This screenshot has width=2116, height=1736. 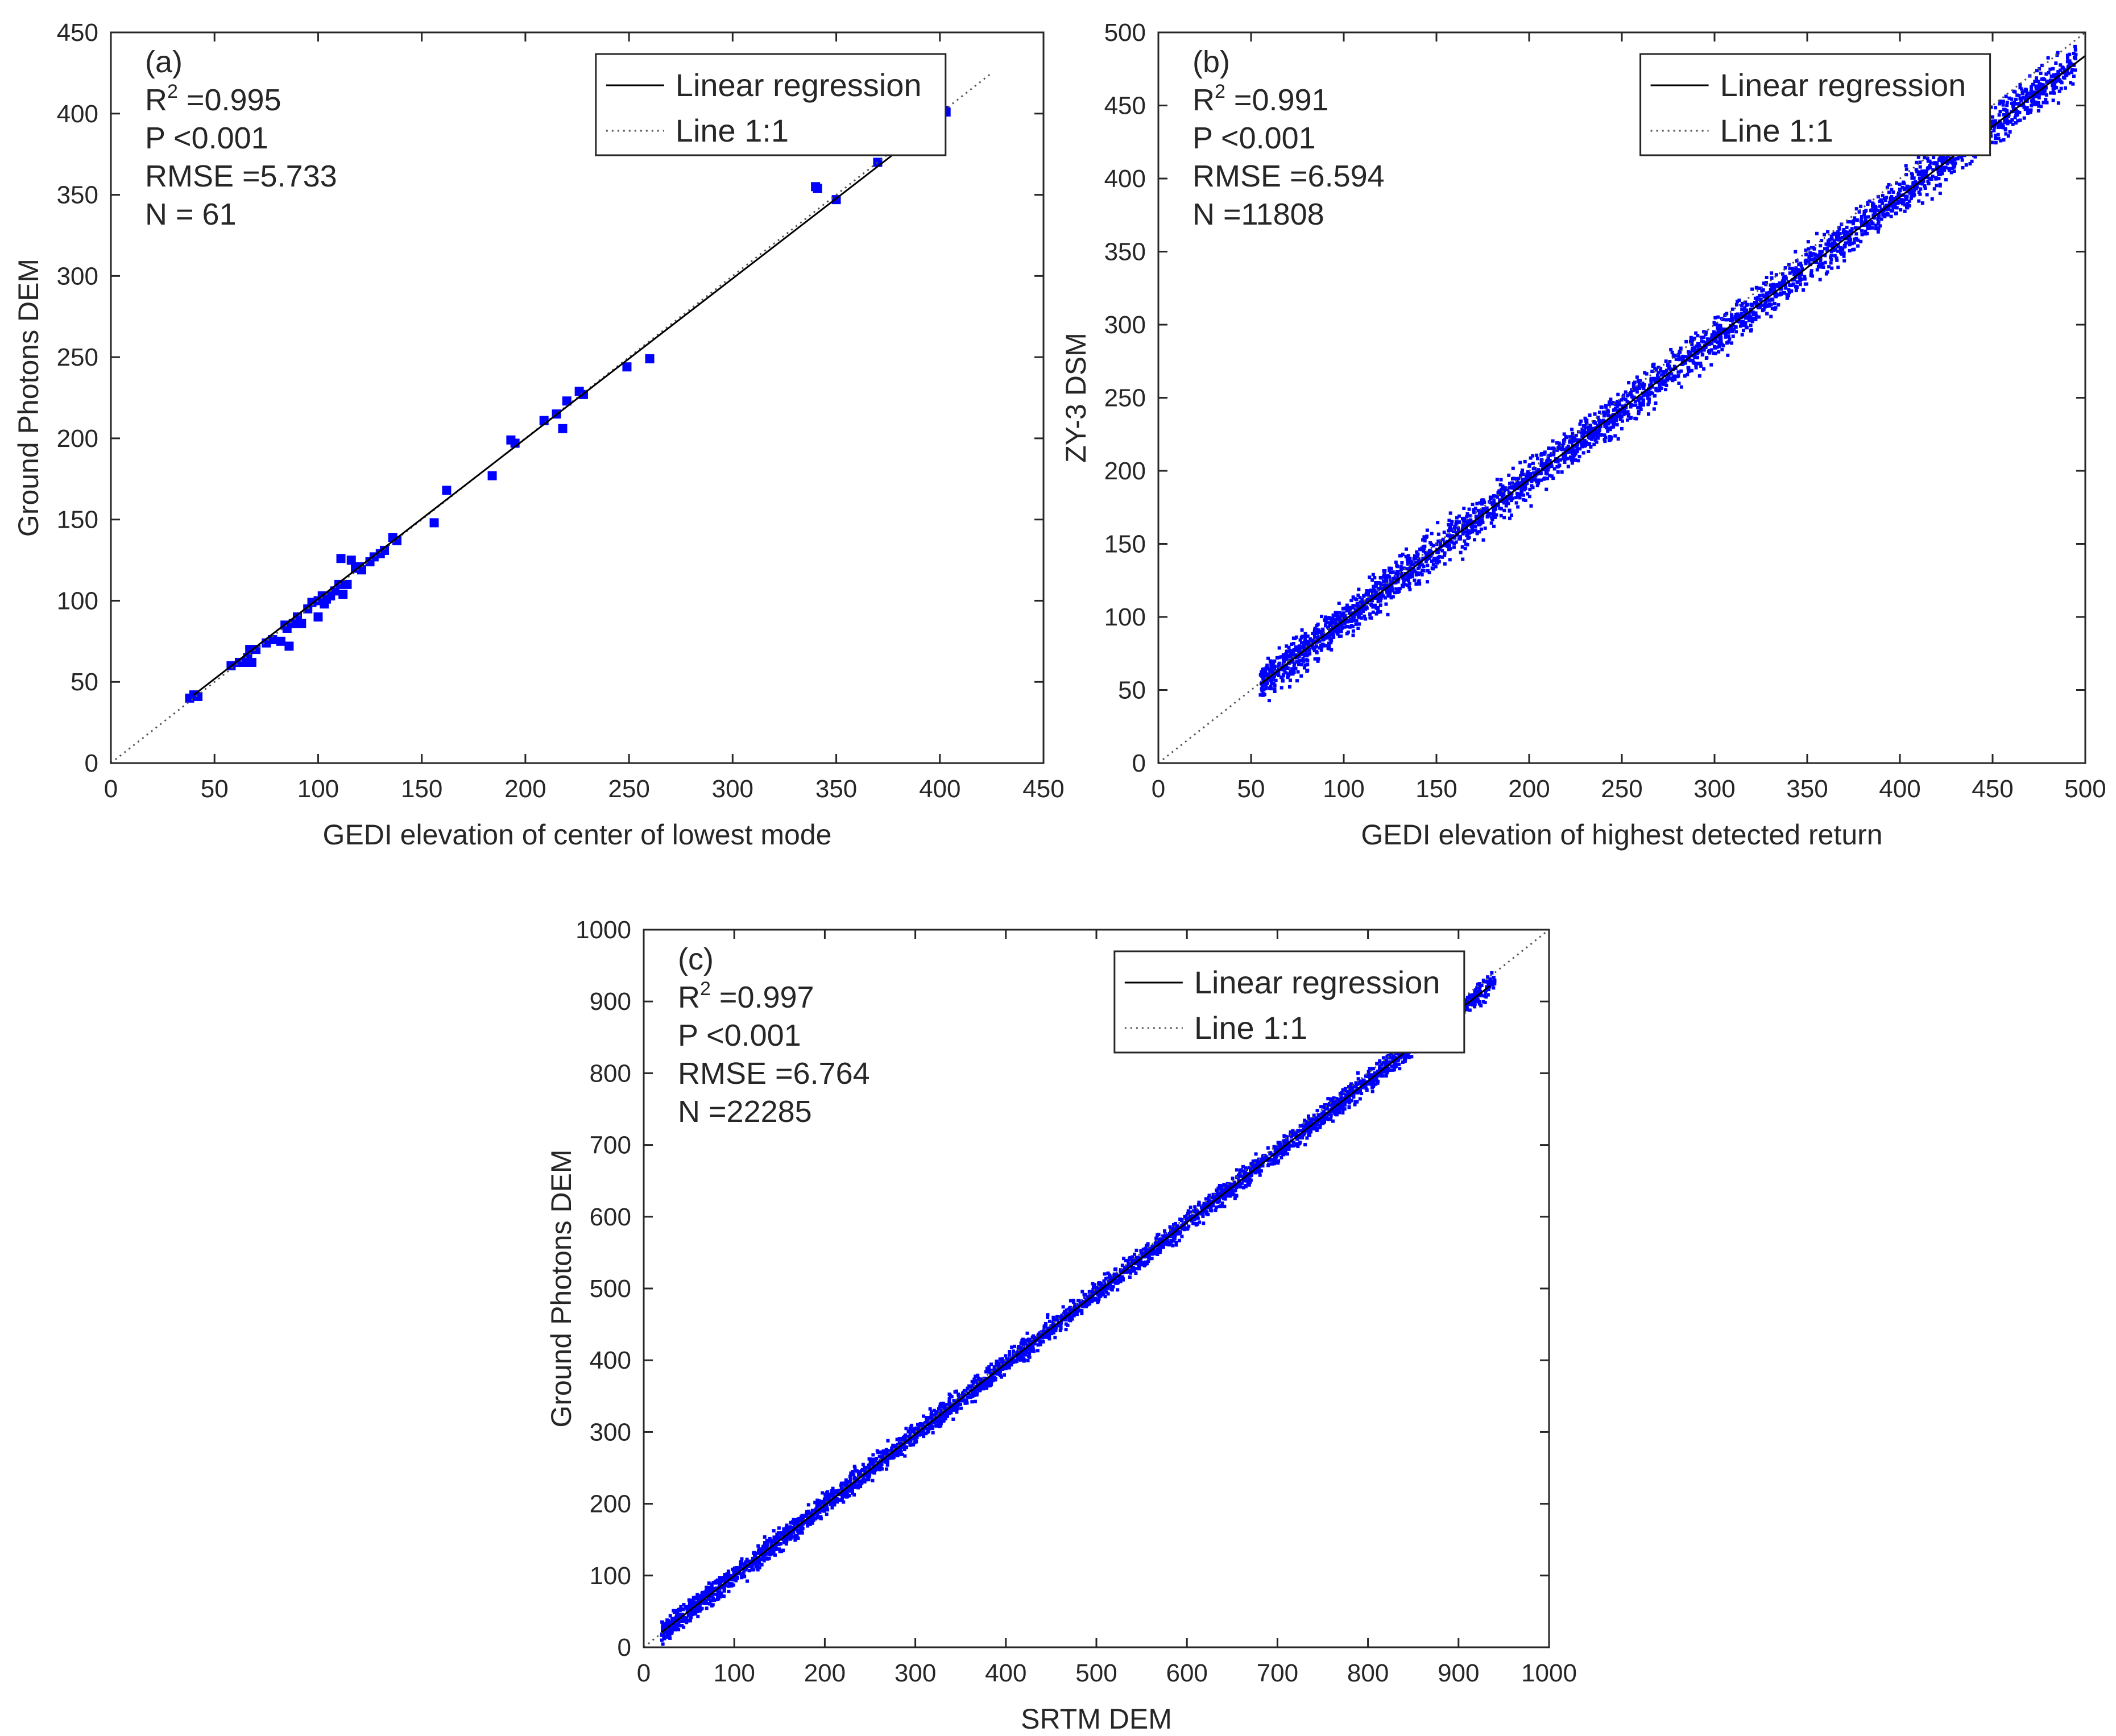 What do you see at coordinates (1125, 325) in the screenshot?
I see `y-tick-label: 300` at bounding box center [1125, 325].